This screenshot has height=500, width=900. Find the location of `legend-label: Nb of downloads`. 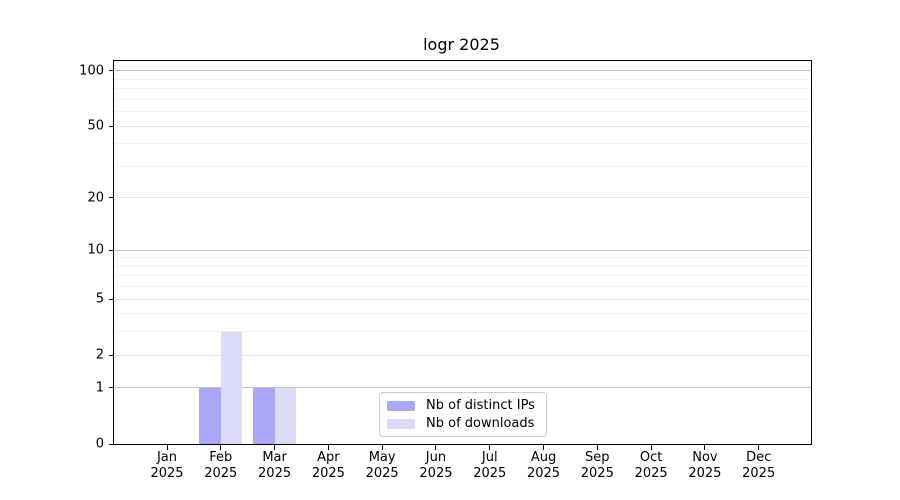

legend-label: Nb of downloads is located at coordinates (480, 423).